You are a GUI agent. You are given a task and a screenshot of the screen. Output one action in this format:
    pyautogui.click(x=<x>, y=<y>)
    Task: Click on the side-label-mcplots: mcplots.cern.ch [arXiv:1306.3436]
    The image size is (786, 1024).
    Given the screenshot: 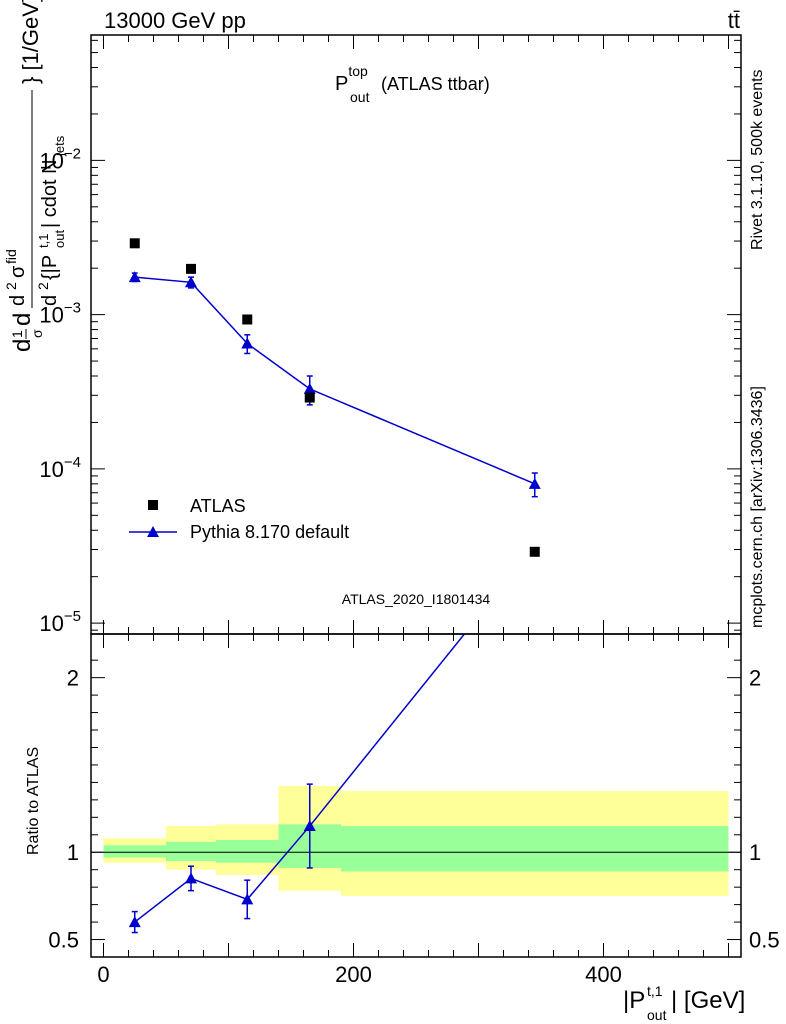 What is the action you would take?
    pyautogui.click(x=757, y=507)
    